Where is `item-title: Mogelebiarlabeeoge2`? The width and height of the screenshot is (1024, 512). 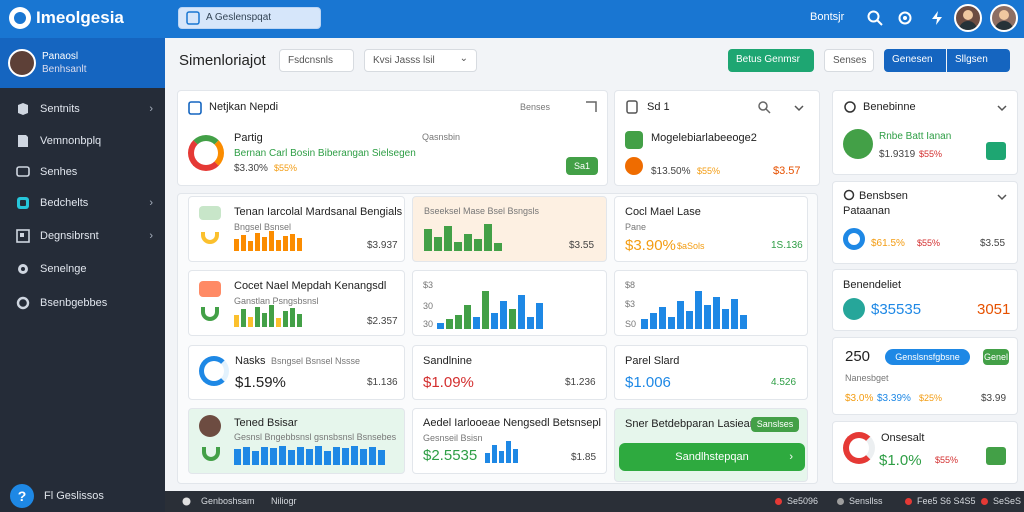 item-title: Mogelebiarlabeeoge2 is located at coordinates (704, 138).